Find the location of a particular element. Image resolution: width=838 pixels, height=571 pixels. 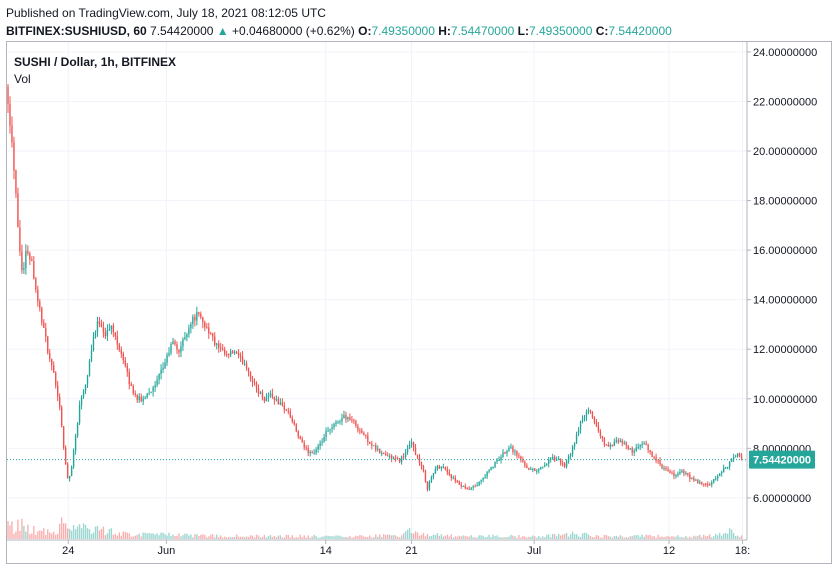

volume-bars is located at coordinates (375, 528).